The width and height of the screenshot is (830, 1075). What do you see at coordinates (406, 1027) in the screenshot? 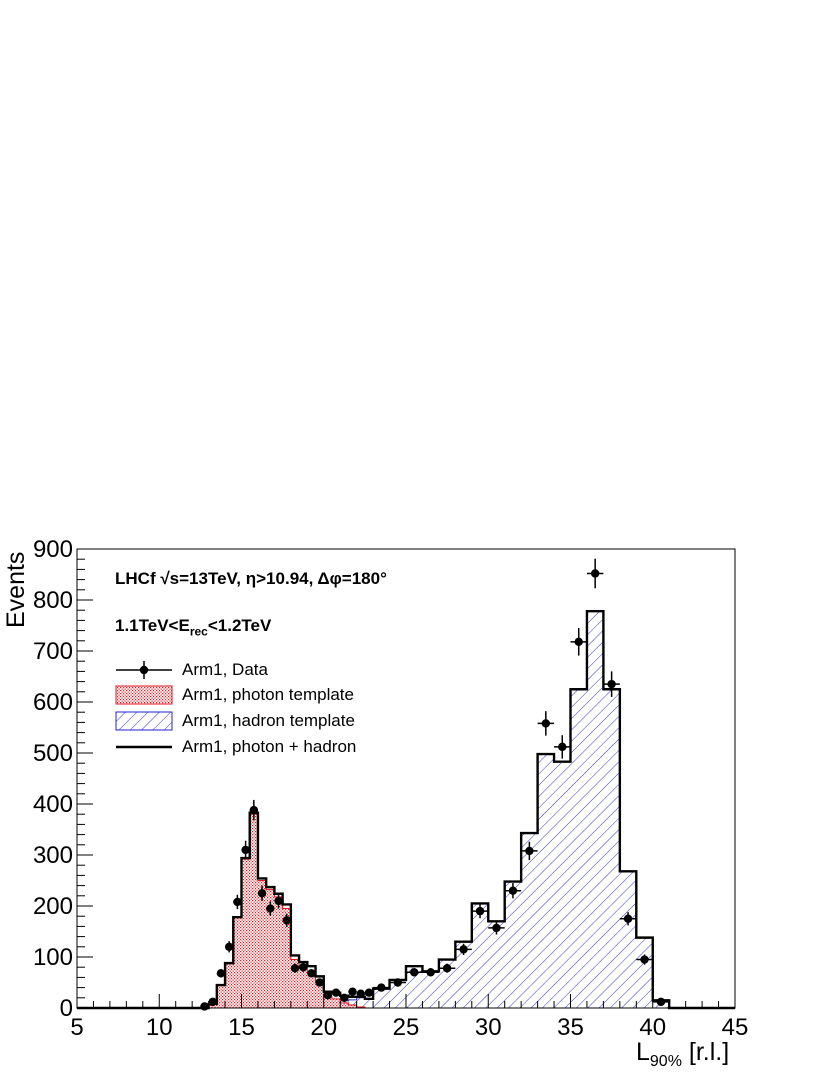
I see `x-tick-label: 25` at bounding box center [406, 1027].